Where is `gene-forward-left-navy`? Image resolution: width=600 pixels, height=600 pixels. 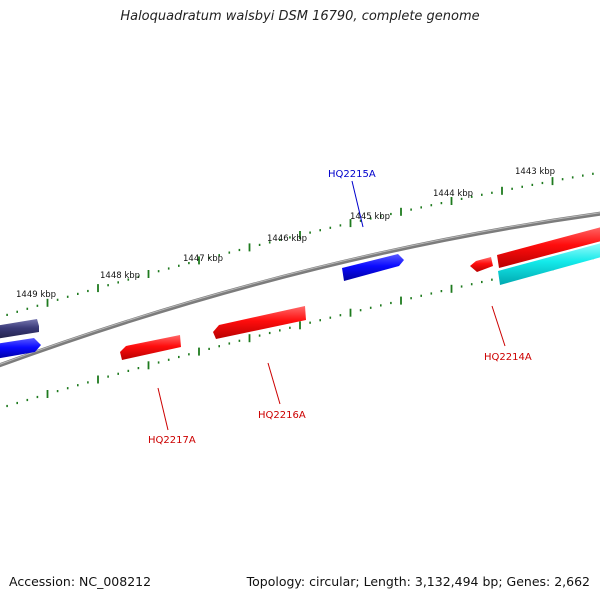
gene-forward-left-navy is located at coordinates (19, 329).